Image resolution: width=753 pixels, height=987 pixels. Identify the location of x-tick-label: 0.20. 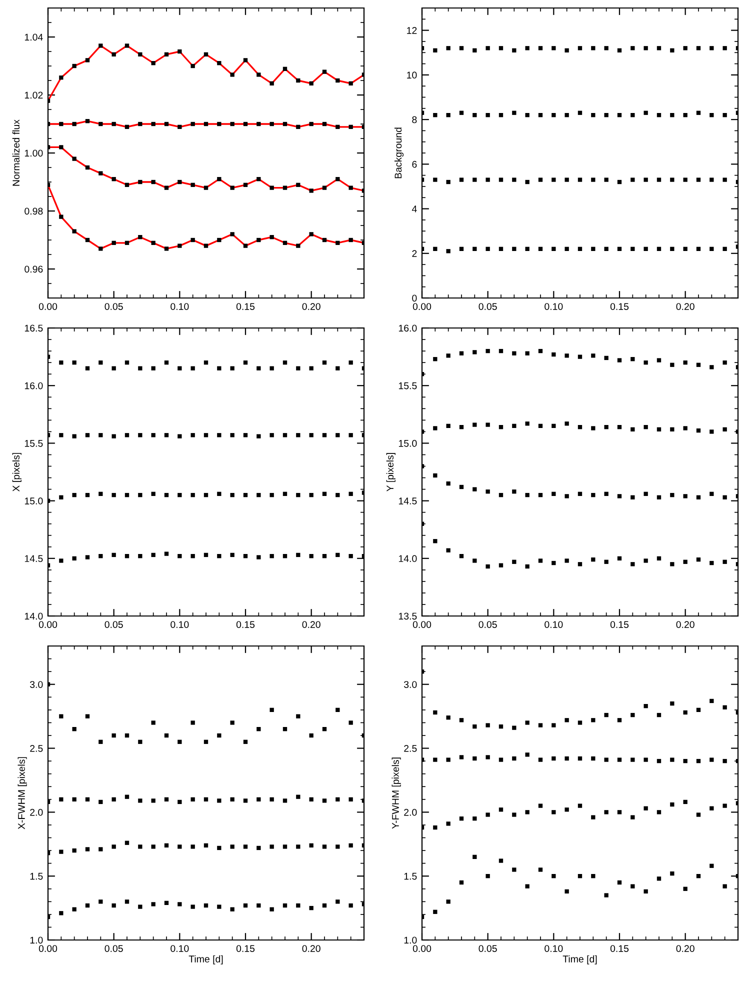
(311, 948).